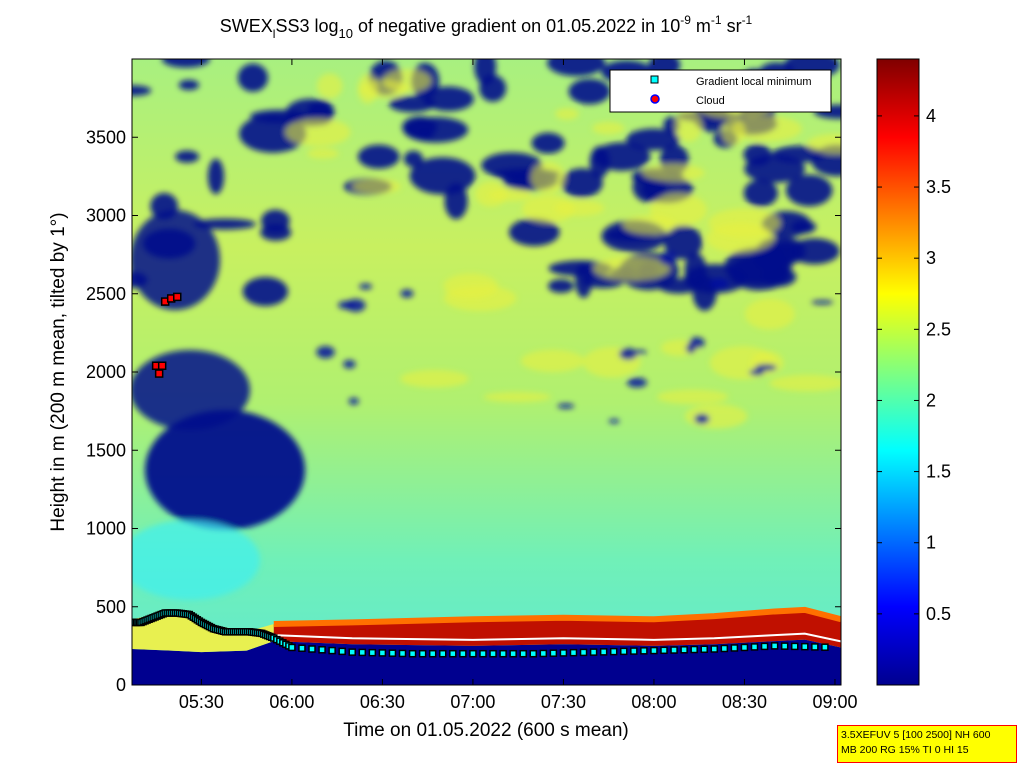  What do you see at coordinates (563, 702) in the screenshot?
I see `x-tick-label: 07:30` at bounding box center [563, 702].